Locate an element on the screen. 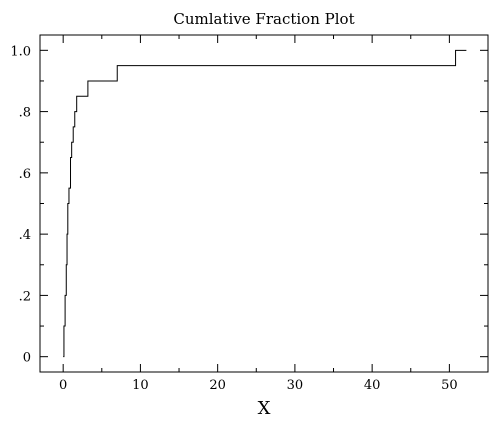 This screenshot has width=500, height=424. y-tick-label: .8 is located at coordinates (25, 113).